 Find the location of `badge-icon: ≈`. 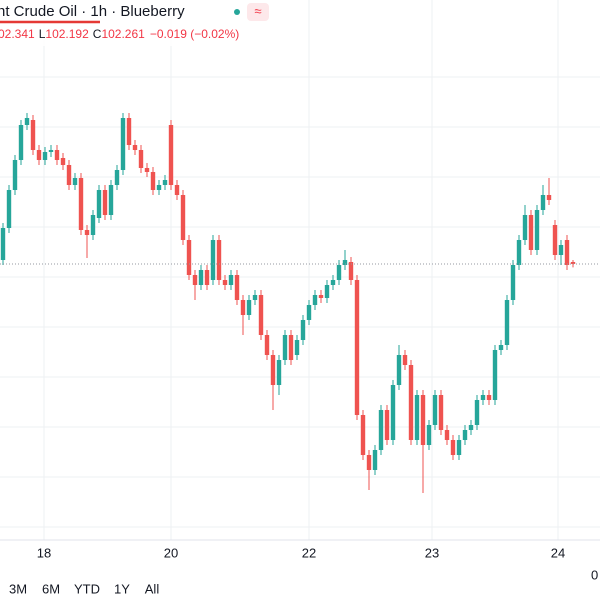

badge-icon: ≈ is located at coordinates (257, 10).